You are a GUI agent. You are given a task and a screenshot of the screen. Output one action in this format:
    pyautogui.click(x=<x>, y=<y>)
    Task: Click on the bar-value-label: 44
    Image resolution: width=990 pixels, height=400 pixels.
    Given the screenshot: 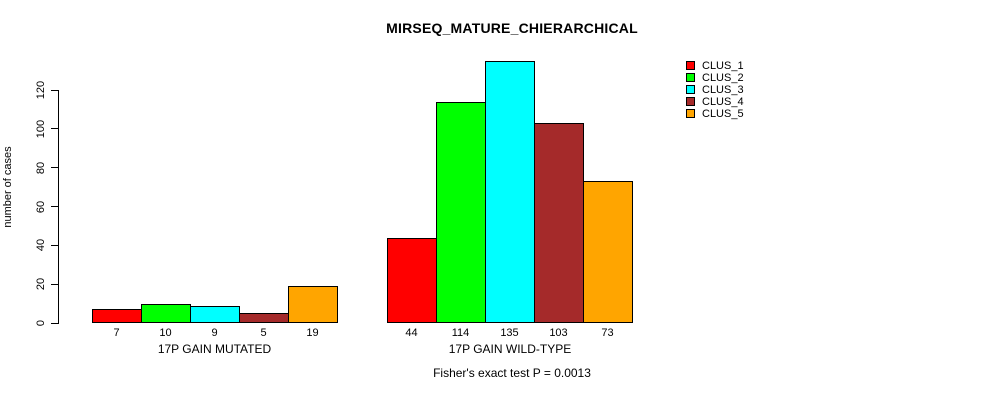 What is the action you would take?
    pyautogui.click(x=411, y=333)
    